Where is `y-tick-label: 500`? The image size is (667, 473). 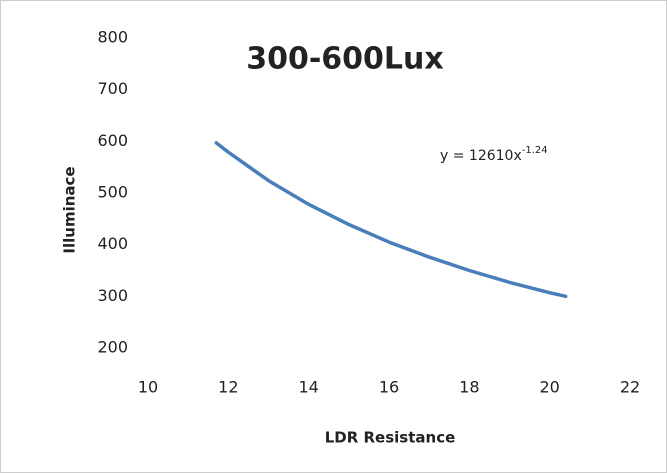
y-tick-label: 500 is located at coordinates (112, 192).